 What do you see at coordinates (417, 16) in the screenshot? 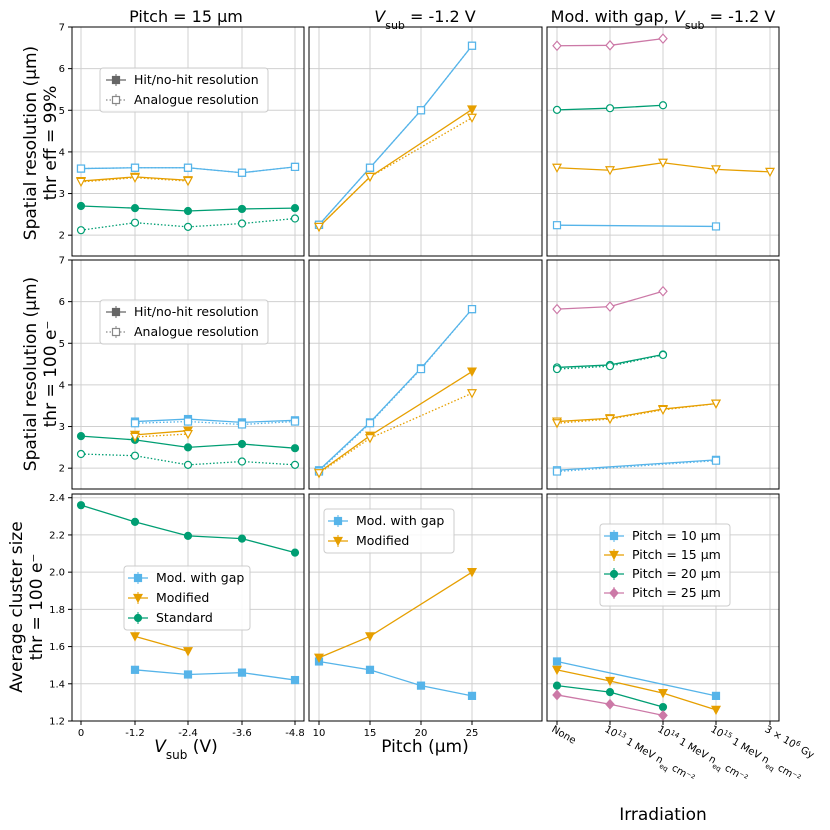
I see `col-title-2-text: =` at bounding box center [417, 16].